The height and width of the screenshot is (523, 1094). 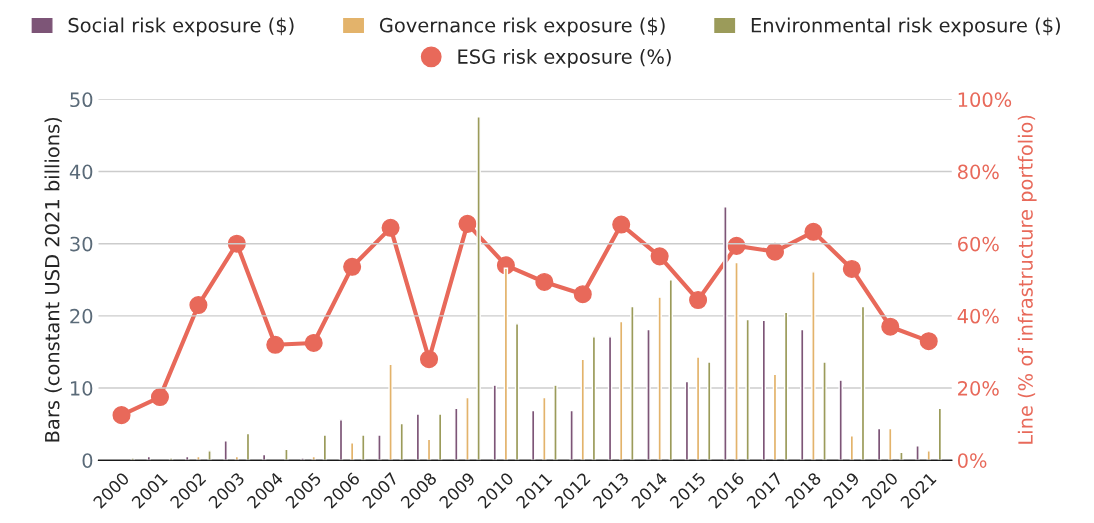 I want to click on legend-label: Social risk exposure ($), so click(x=181, y=27).